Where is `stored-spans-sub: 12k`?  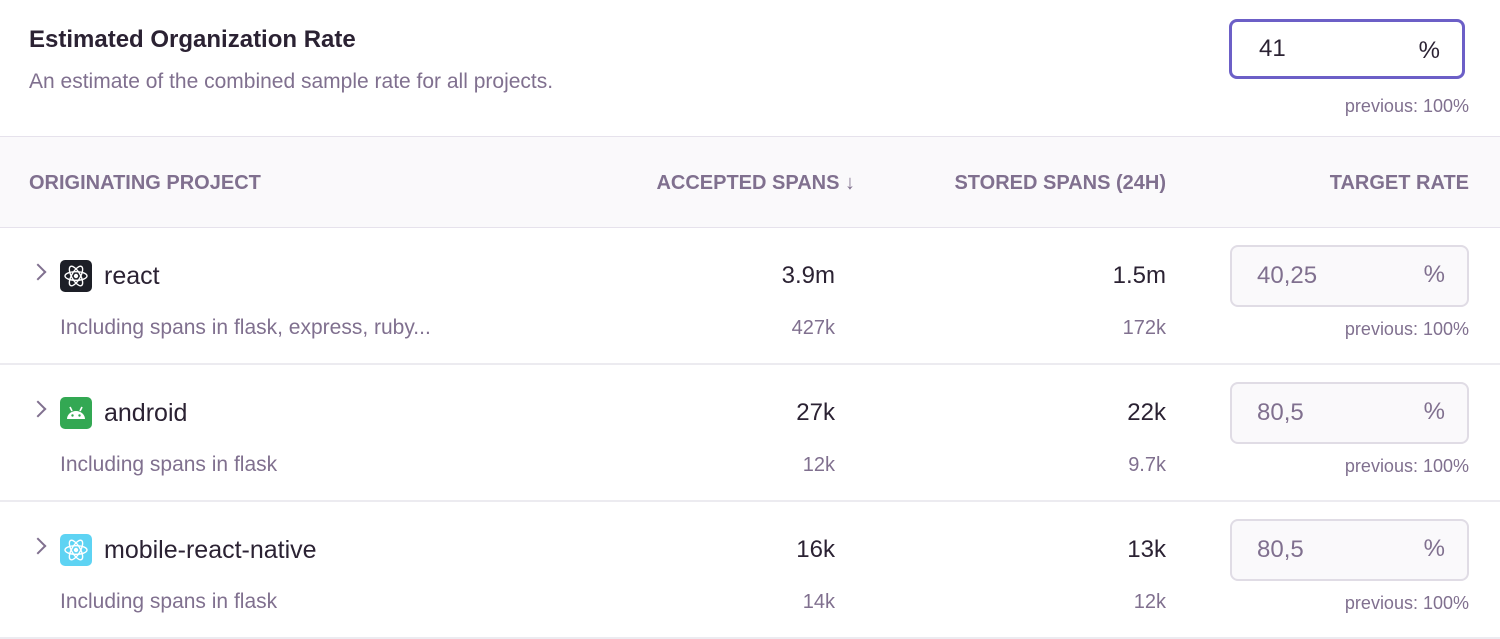
stored-spans-sub: 12k is located at coordinates (1149, 602).